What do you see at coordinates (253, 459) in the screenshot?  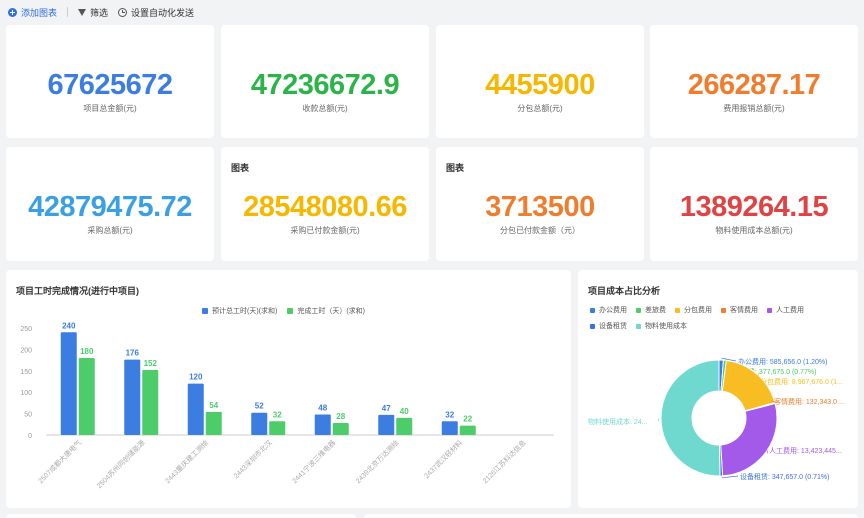 I see `x-tick-label: 2443深圳市北汉` at bounding box center [253, 459].